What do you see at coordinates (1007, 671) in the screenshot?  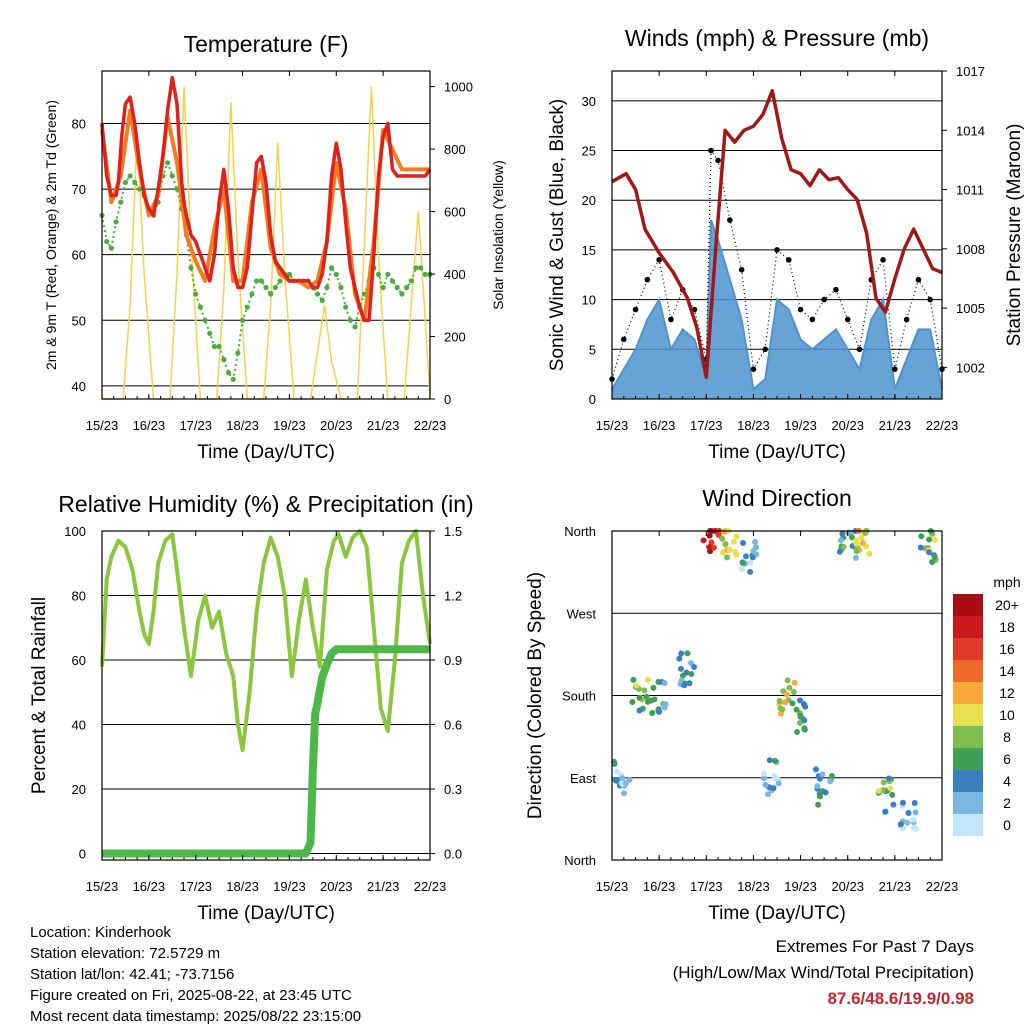 I see `legend-label: 14` at bounding box center [1007, 671].